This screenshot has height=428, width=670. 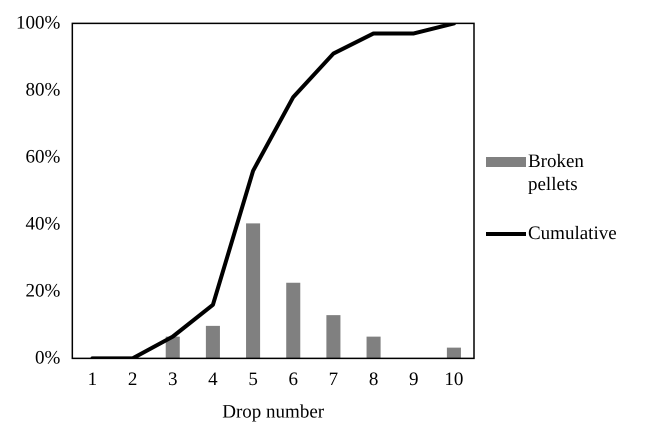 What do you see at coordinates (43, 291) in the screenshot?
I see `y-tick-label: 20%` at bounding box center [43, 291].